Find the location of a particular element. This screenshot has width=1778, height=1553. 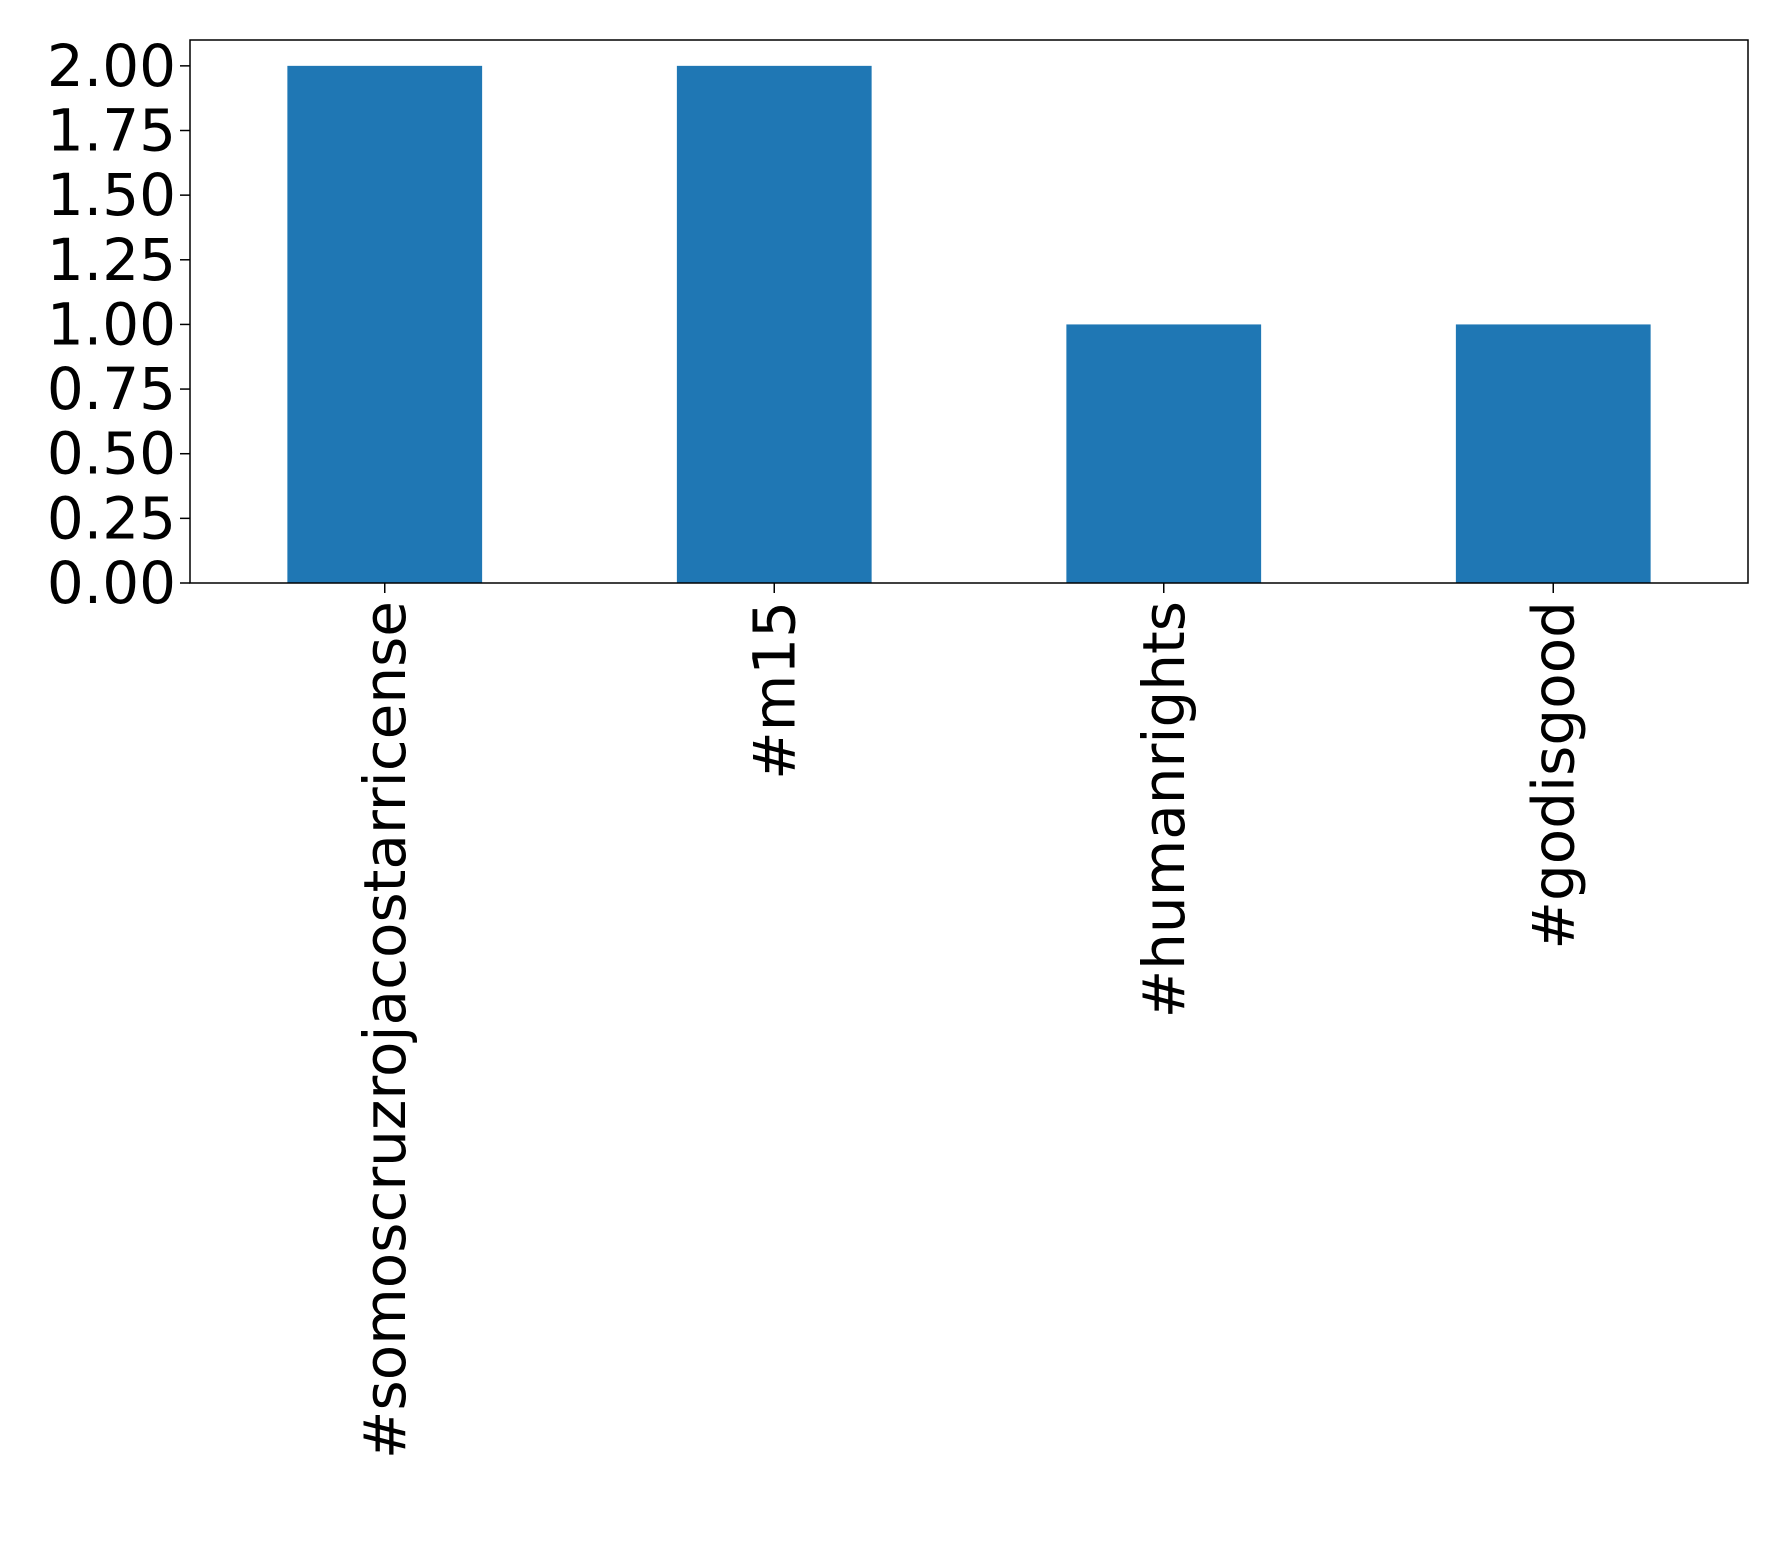

x-tick-label-0: #somoscruzrojacostarricense is located at coordinates (385, 1030).